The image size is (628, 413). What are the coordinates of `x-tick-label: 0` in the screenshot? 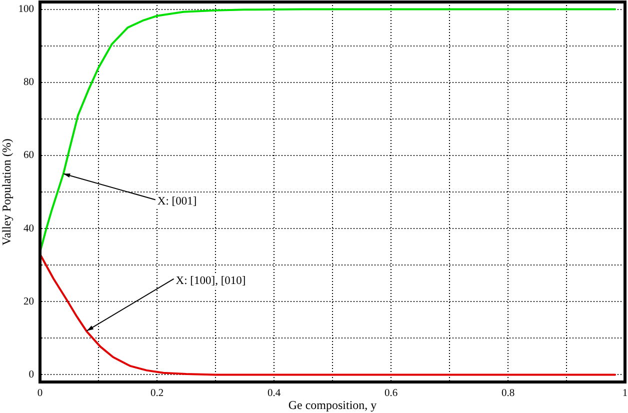 It's located at (40, 394).